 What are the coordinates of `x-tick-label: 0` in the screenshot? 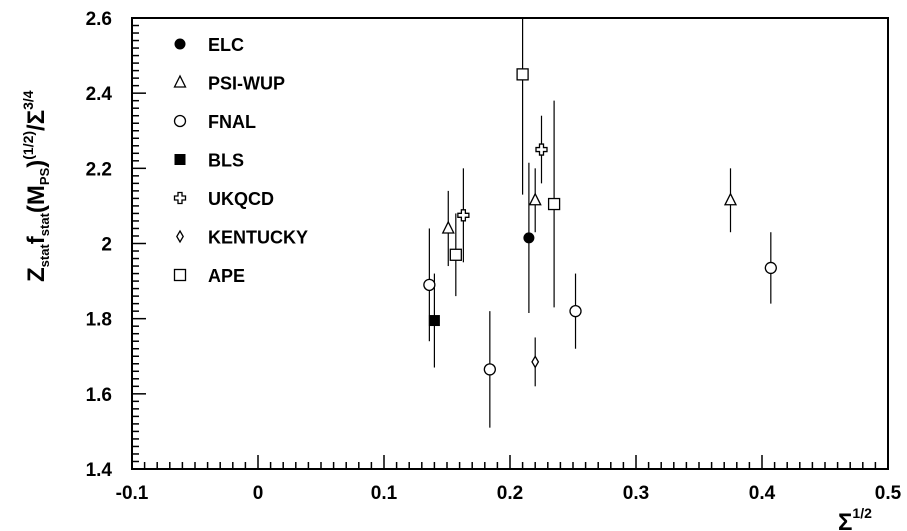 It's located at (258, 493).